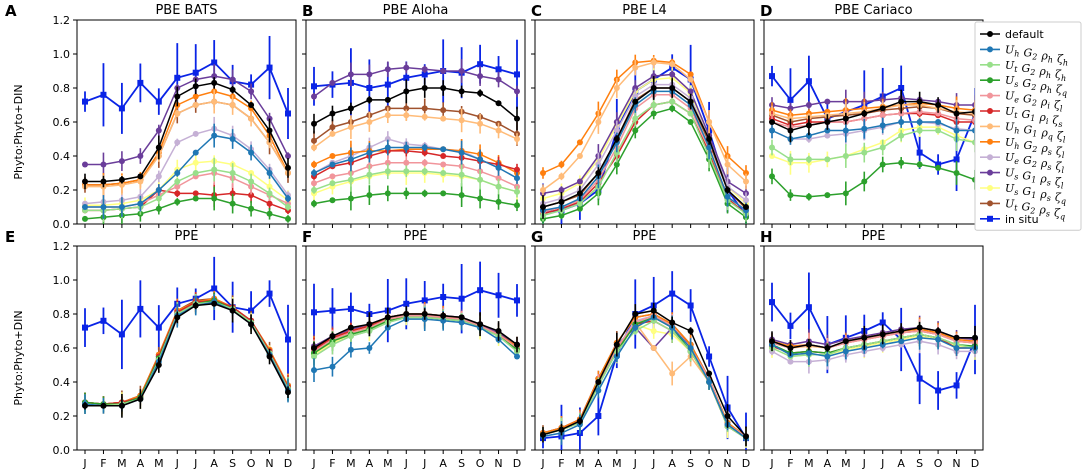 The image size is (1084, 474). What do you see at coordinates (416, 10) in the screenshot?
I see `panel-title: PBE Aloha` at bounding box center [416, 10].